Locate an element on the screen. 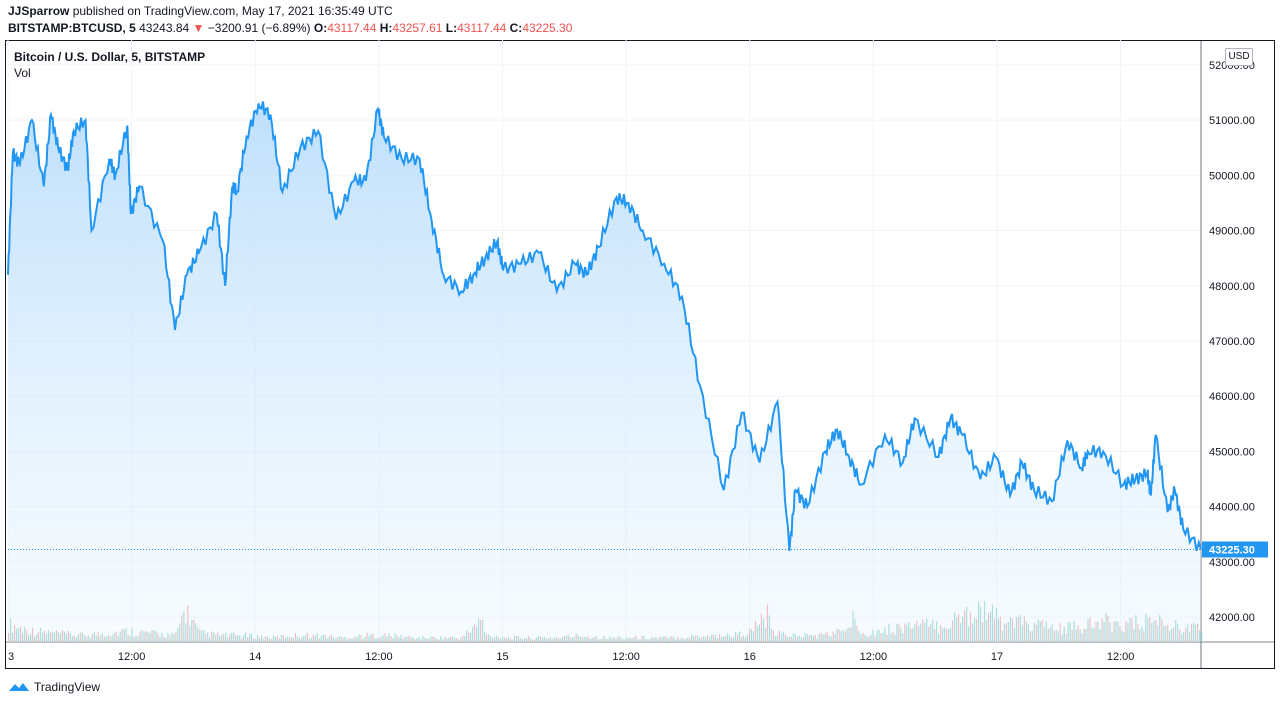  y-tick-label: 50000.00 is located at coordinates (1232, 176).